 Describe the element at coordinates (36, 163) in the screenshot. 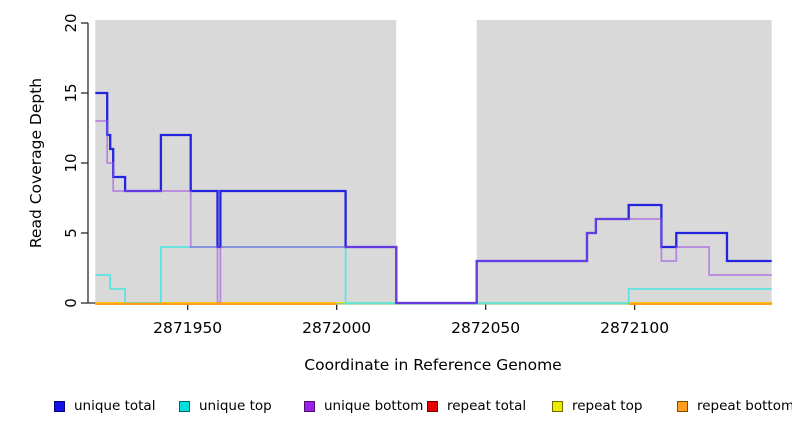

I see `y-axis-title: Read Coverage Depth` at that location.